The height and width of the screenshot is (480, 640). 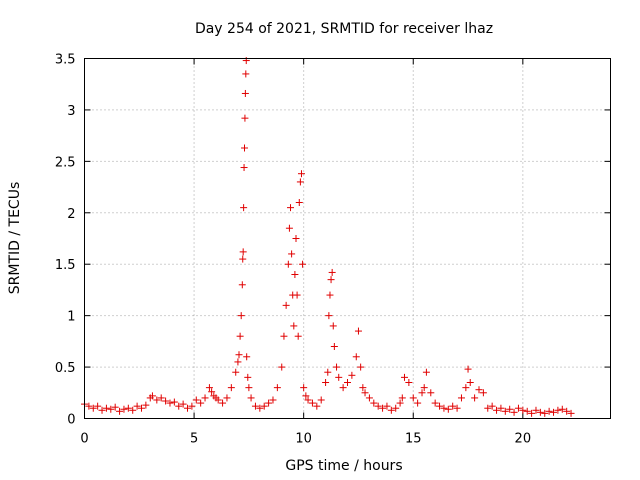 I want to click on y-tick-label: 2, so click(x=71, y=214).